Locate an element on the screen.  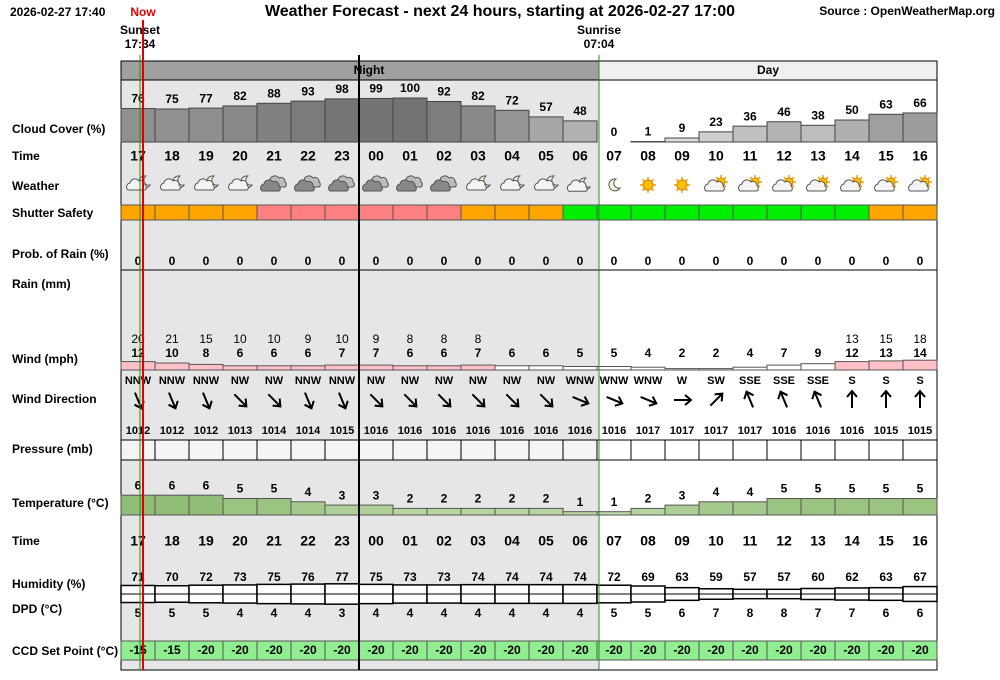
cloud-value: 77 is located at coordinates (206, 98).